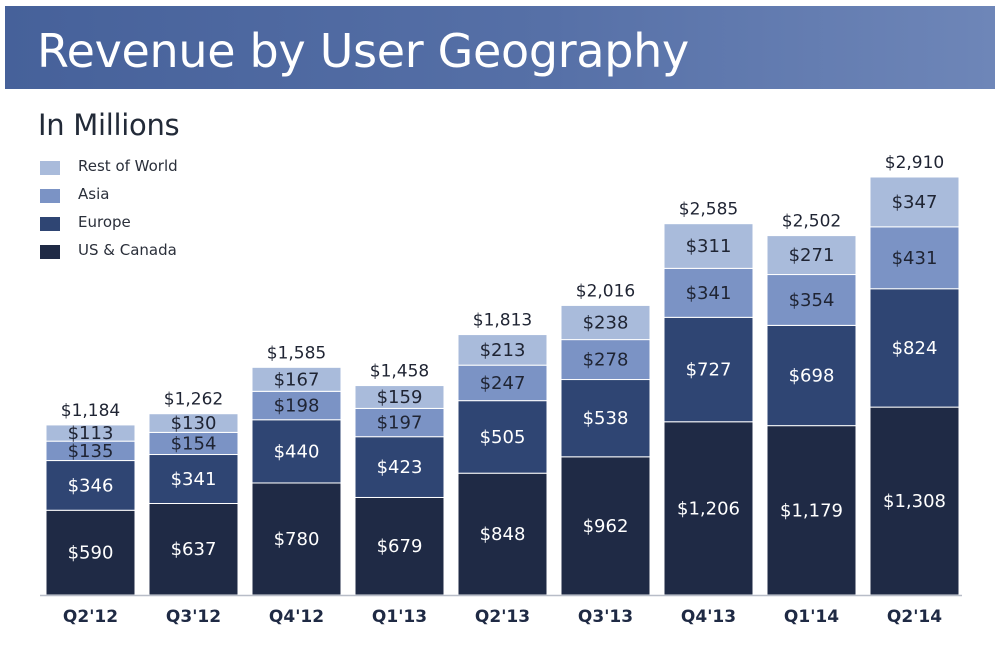  What do you see at coordinates (811, 617) in the screenshot?
I see `x-tick-label-q1-14: Q1'14` at bounding box center [811, 617].